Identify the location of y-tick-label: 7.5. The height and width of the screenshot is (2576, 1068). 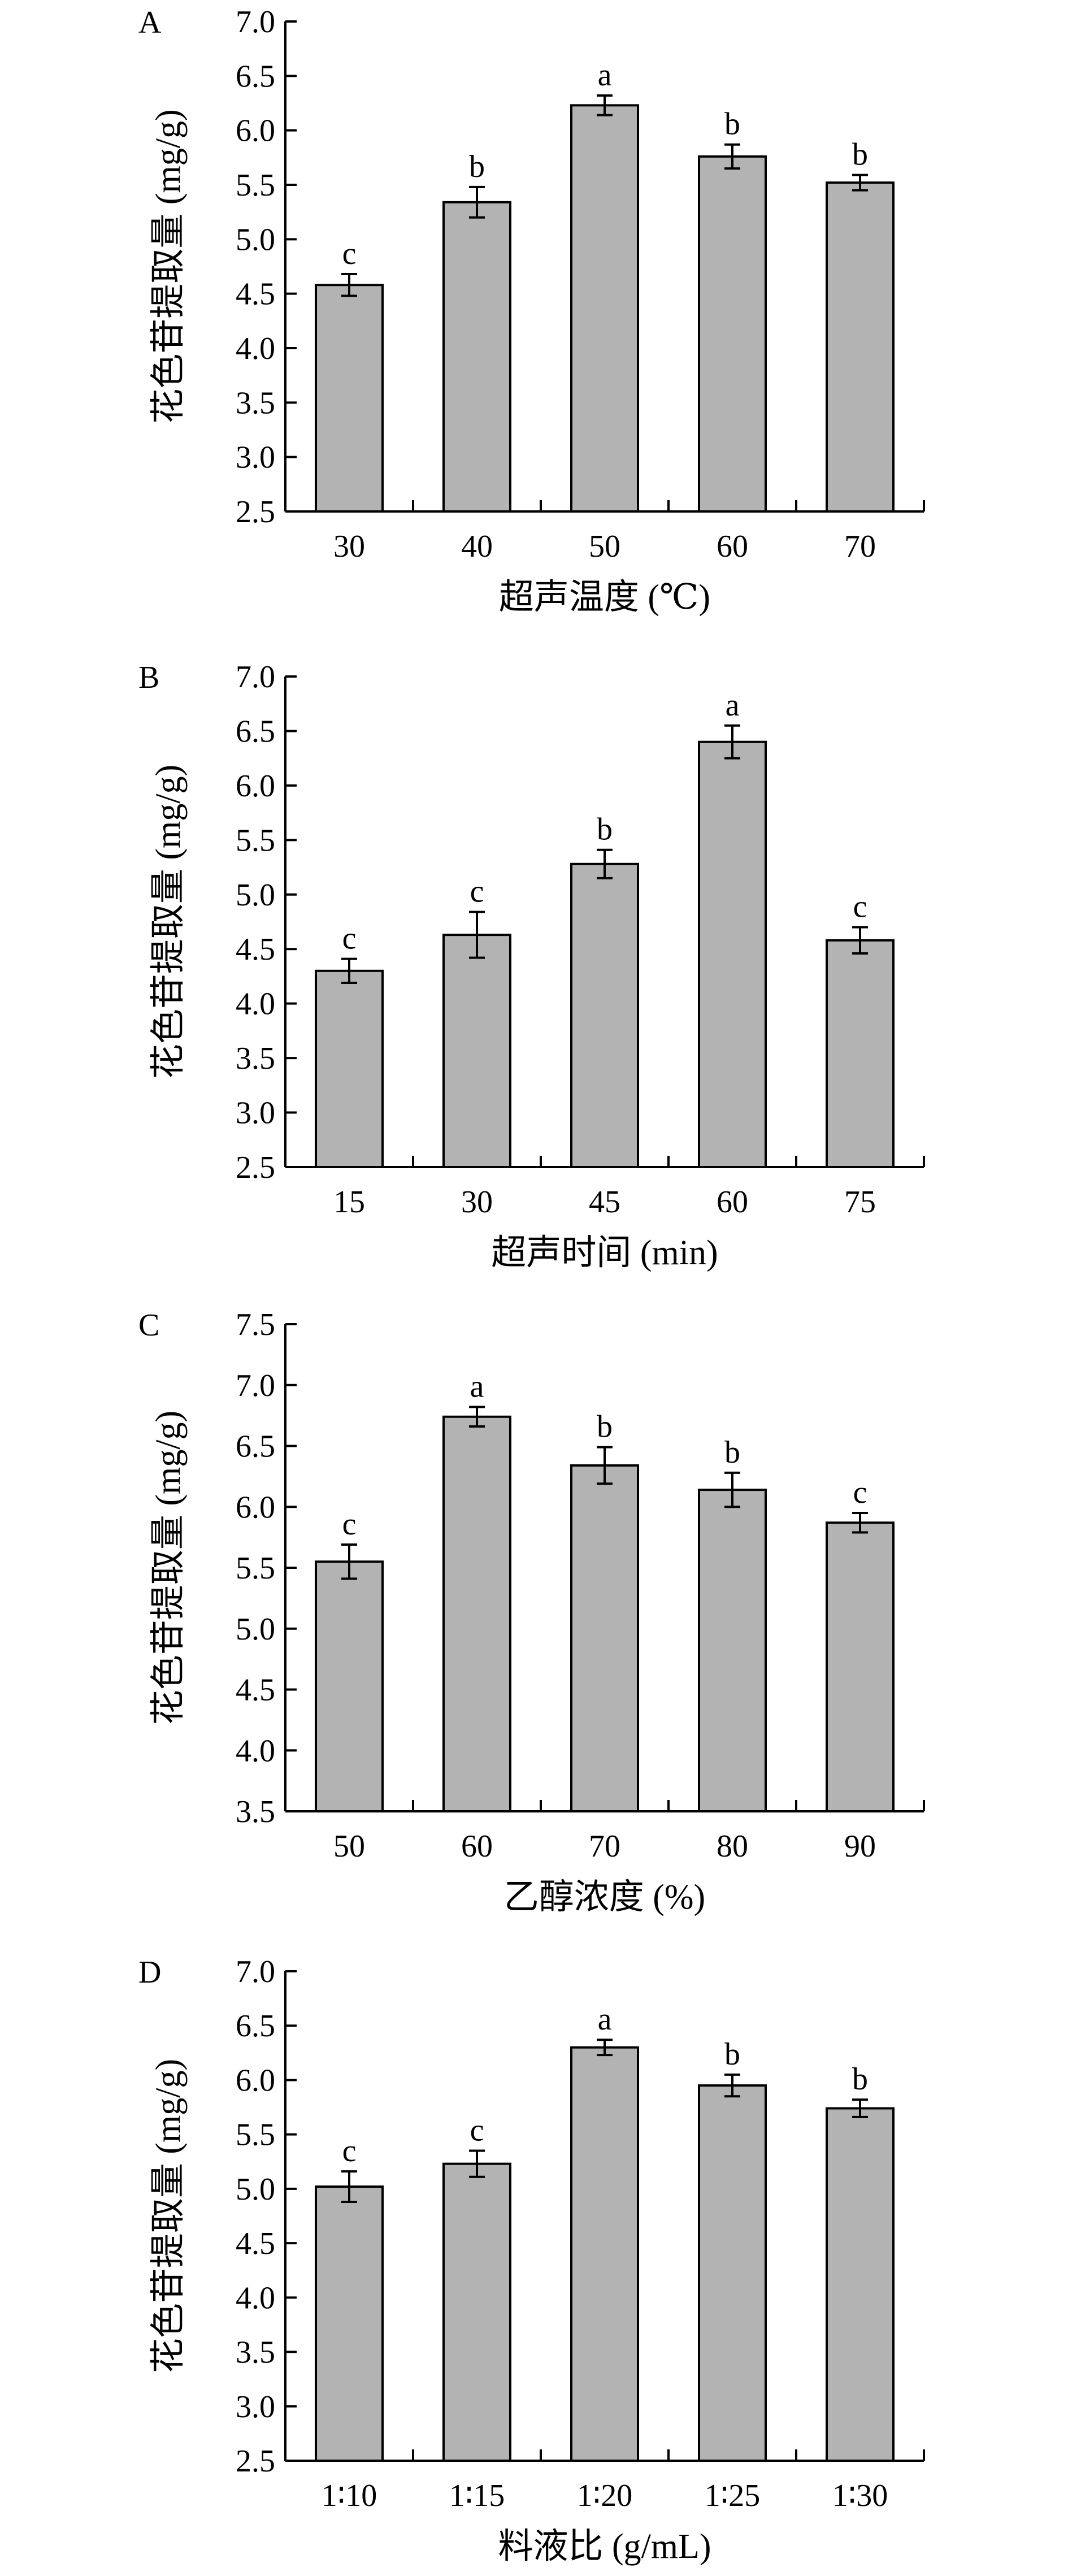
(255, 1324).